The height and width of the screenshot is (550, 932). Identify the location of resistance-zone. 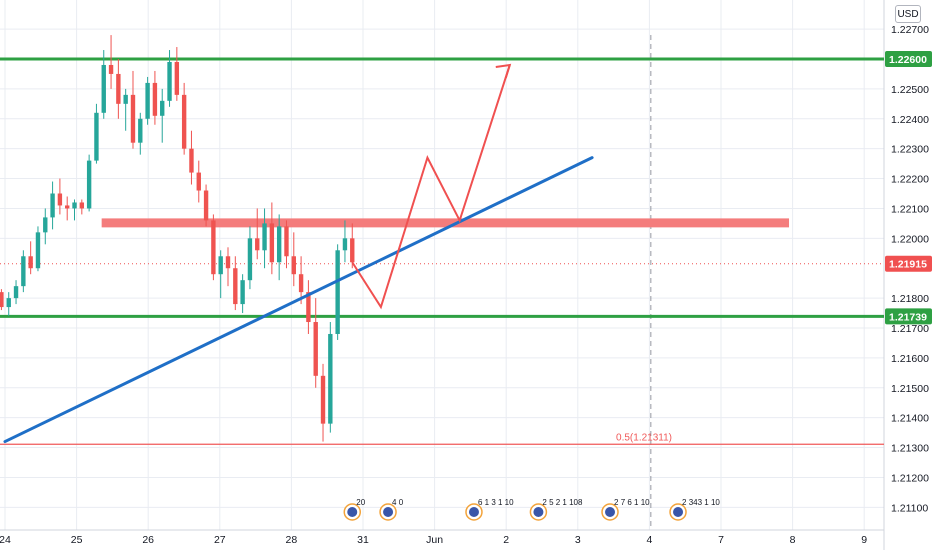
(445, 223).